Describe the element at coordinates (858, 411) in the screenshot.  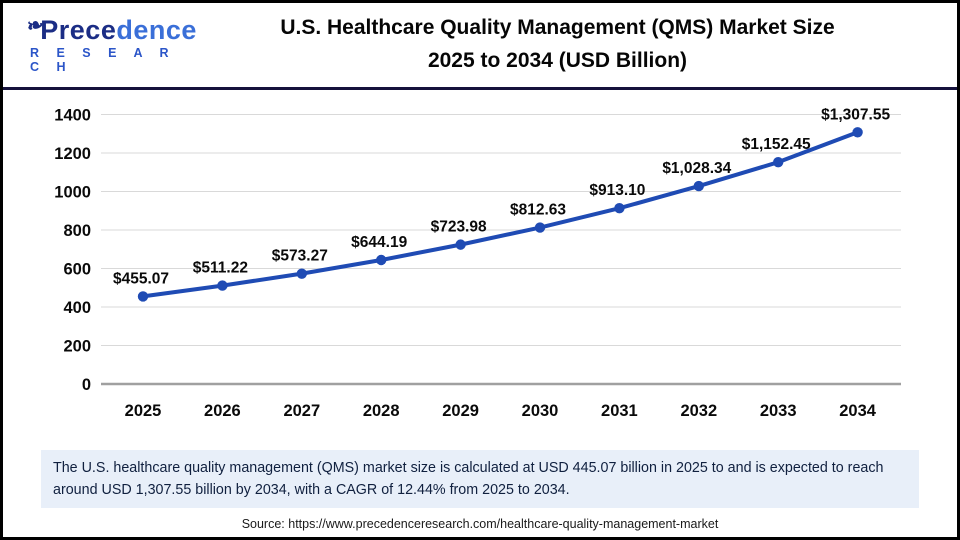
I see `x-tick-label: 2034` at that location.